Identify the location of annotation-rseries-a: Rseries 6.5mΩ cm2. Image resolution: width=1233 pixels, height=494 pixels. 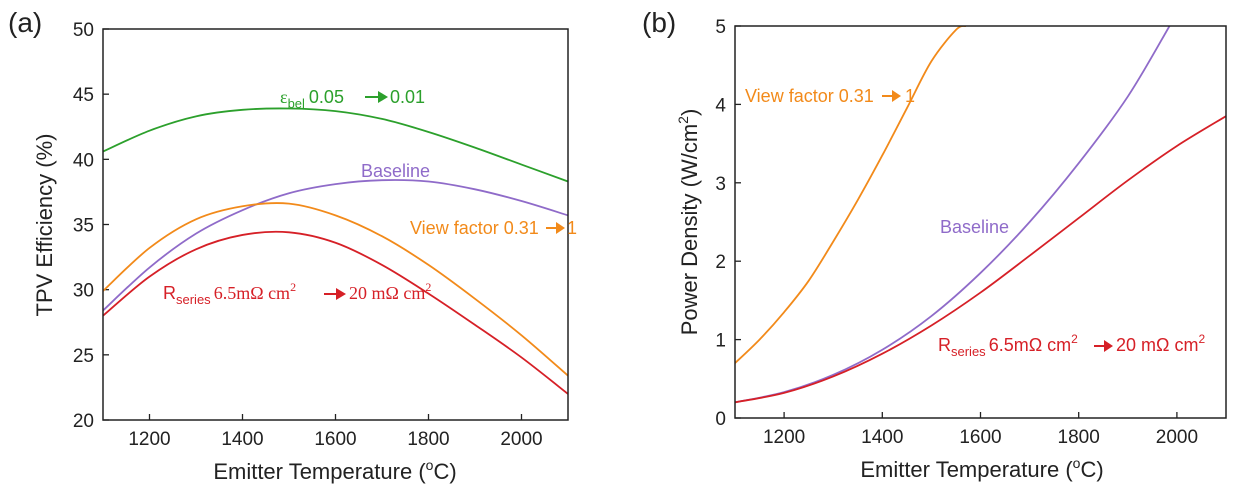
(229, 293).